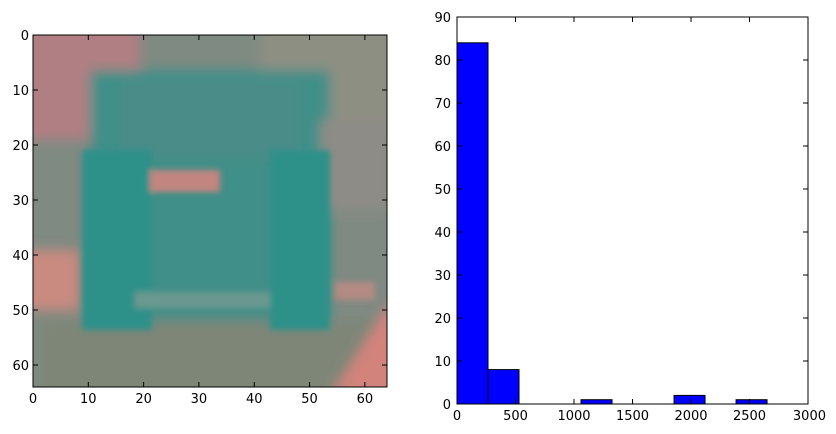 The height and width of the screenshot is (434, 836). I want to click on image-y-tick-label: 10, so click(20, 91).